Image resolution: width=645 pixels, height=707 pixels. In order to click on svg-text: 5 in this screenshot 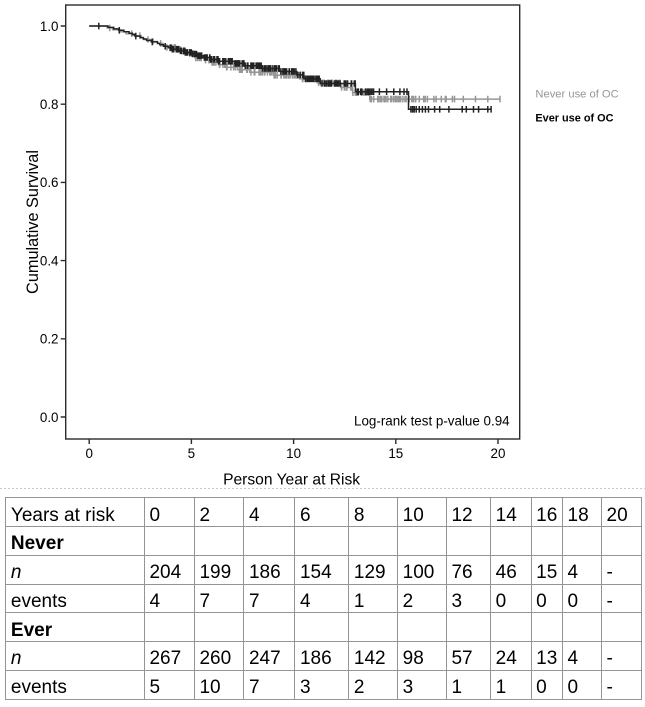, I will do `click(191, 453)`.